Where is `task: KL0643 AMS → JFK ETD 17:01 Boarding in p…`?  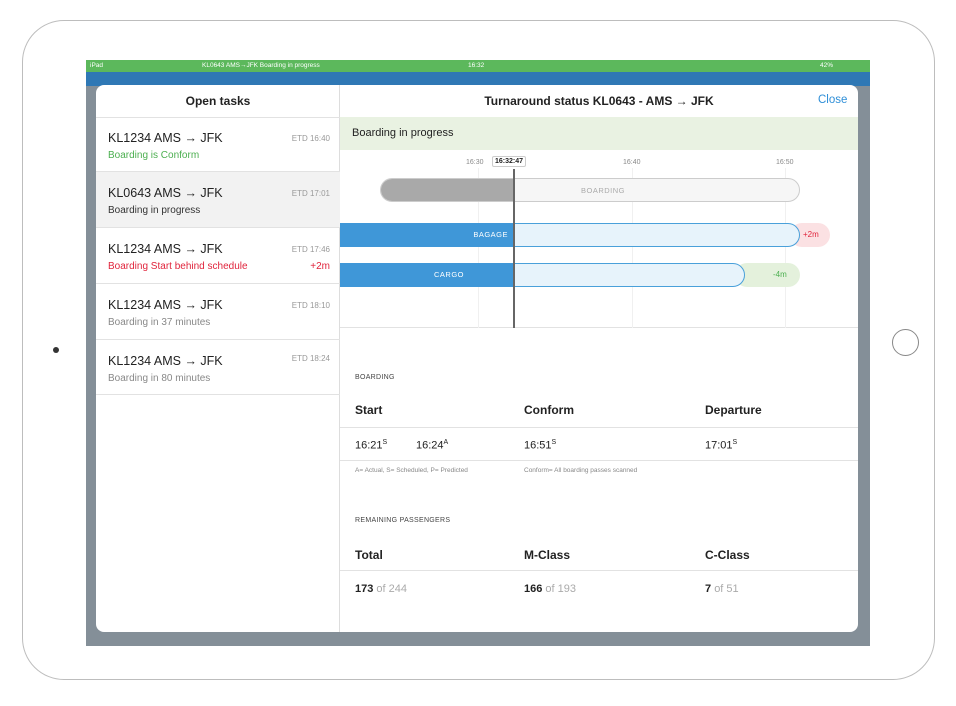
task: KL0643 AMS → JFK ETD 17:01 Boarding in p… is located at coordinates (218, 200).